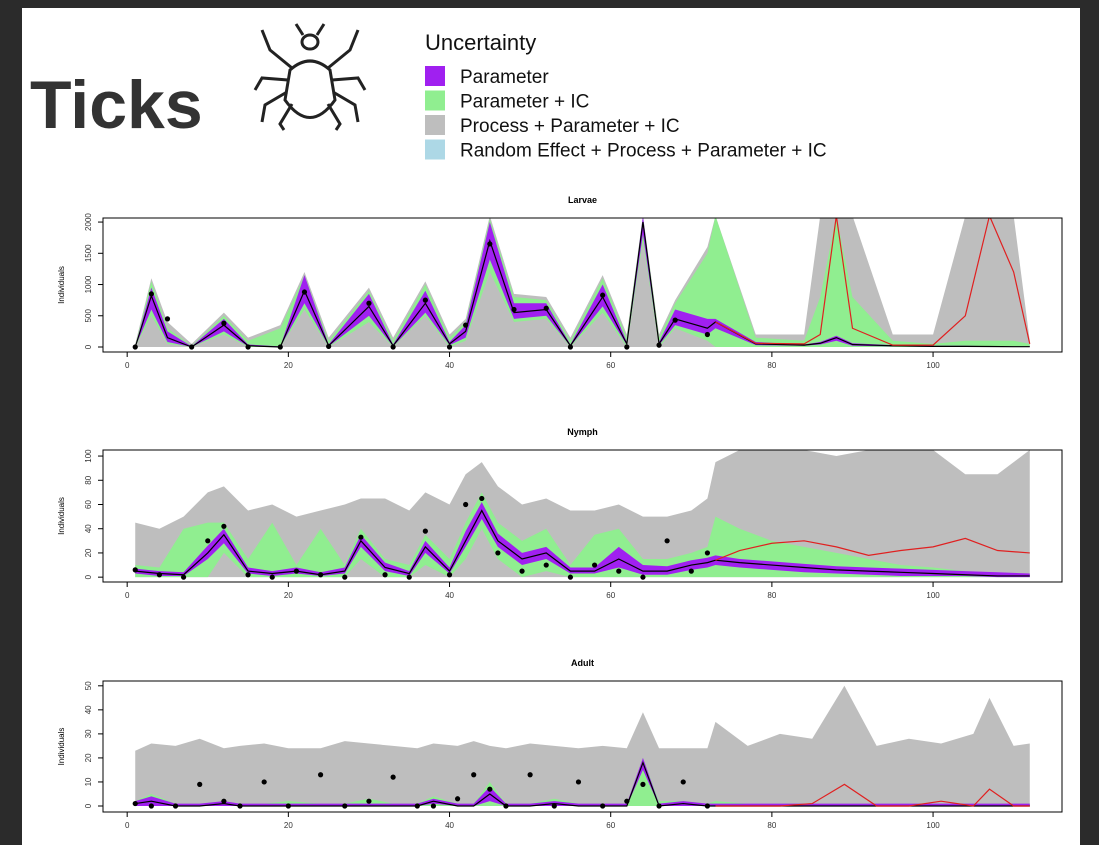  What do you see at coordinates (88, 284) in the screenshot?
I see `y-tick-label: 1000` at bounding box center [88, 284].